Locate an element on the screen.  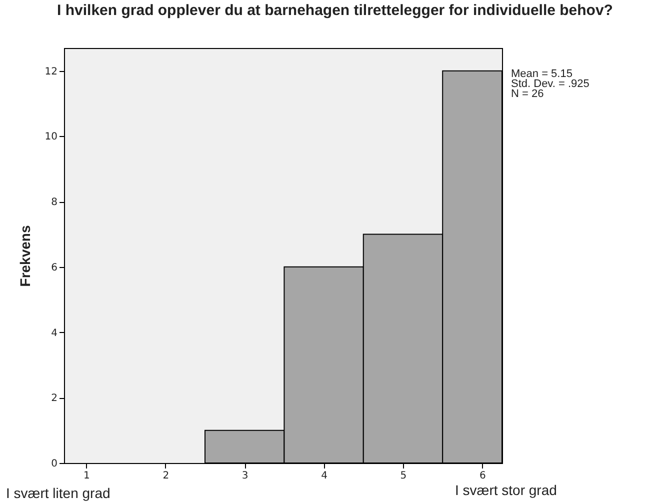
y-tick-label: 12 is located at coordinates (51, 72).